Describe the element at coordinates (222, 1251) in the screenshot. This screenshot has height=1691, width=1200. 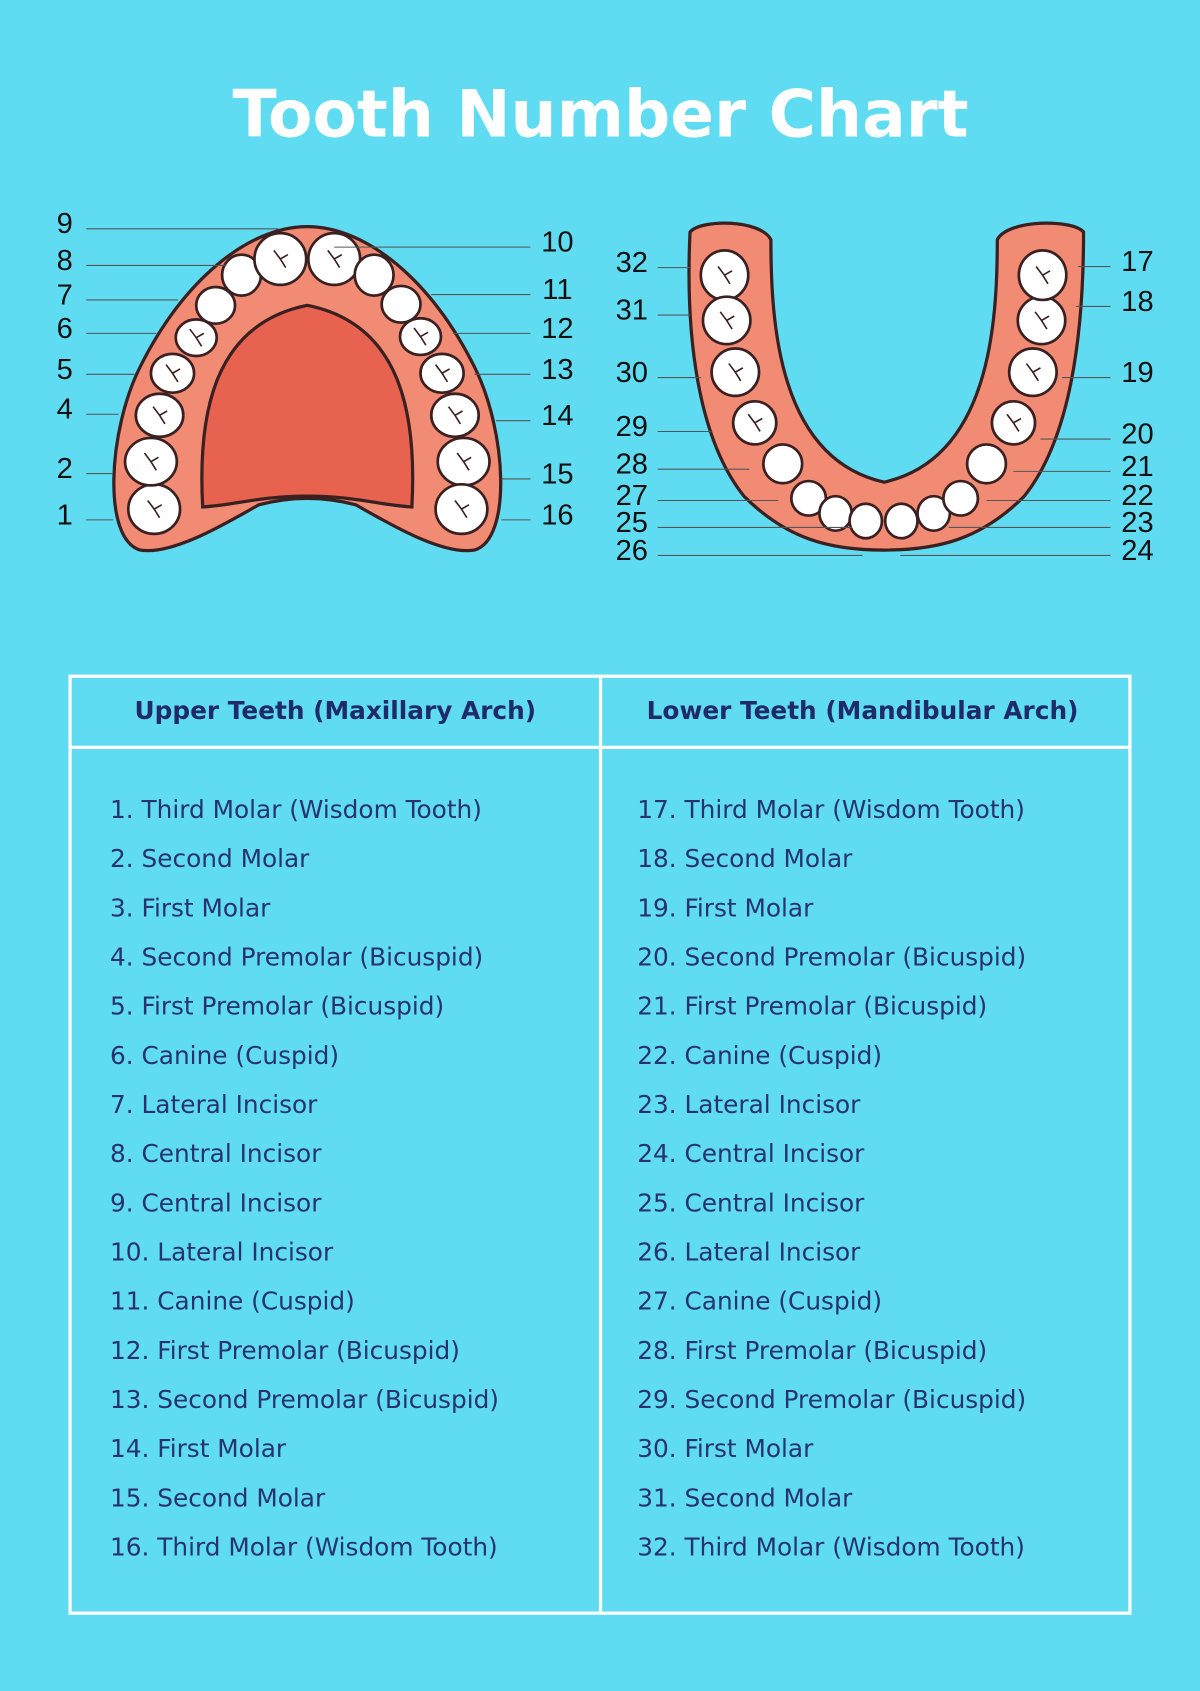
I see `table-cell: 10. Lateral Incisor` at that location.